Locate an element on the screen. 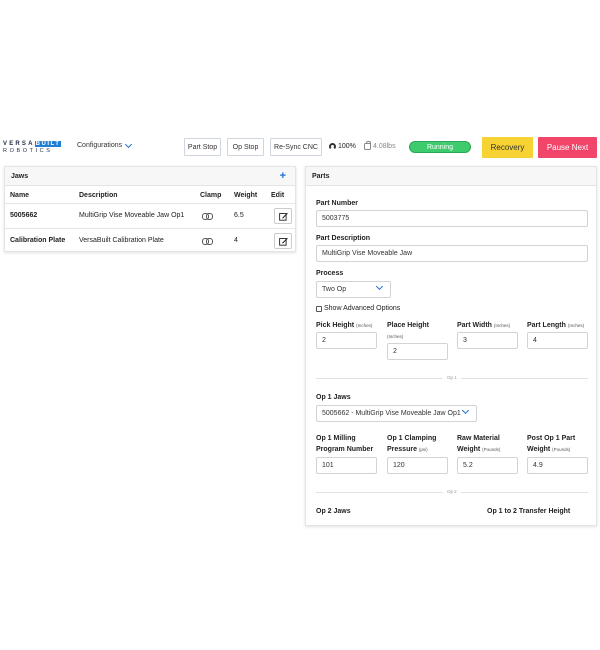 This screenshot has width=600, height=650. col-description: Description is located at coordinates (98, 195).